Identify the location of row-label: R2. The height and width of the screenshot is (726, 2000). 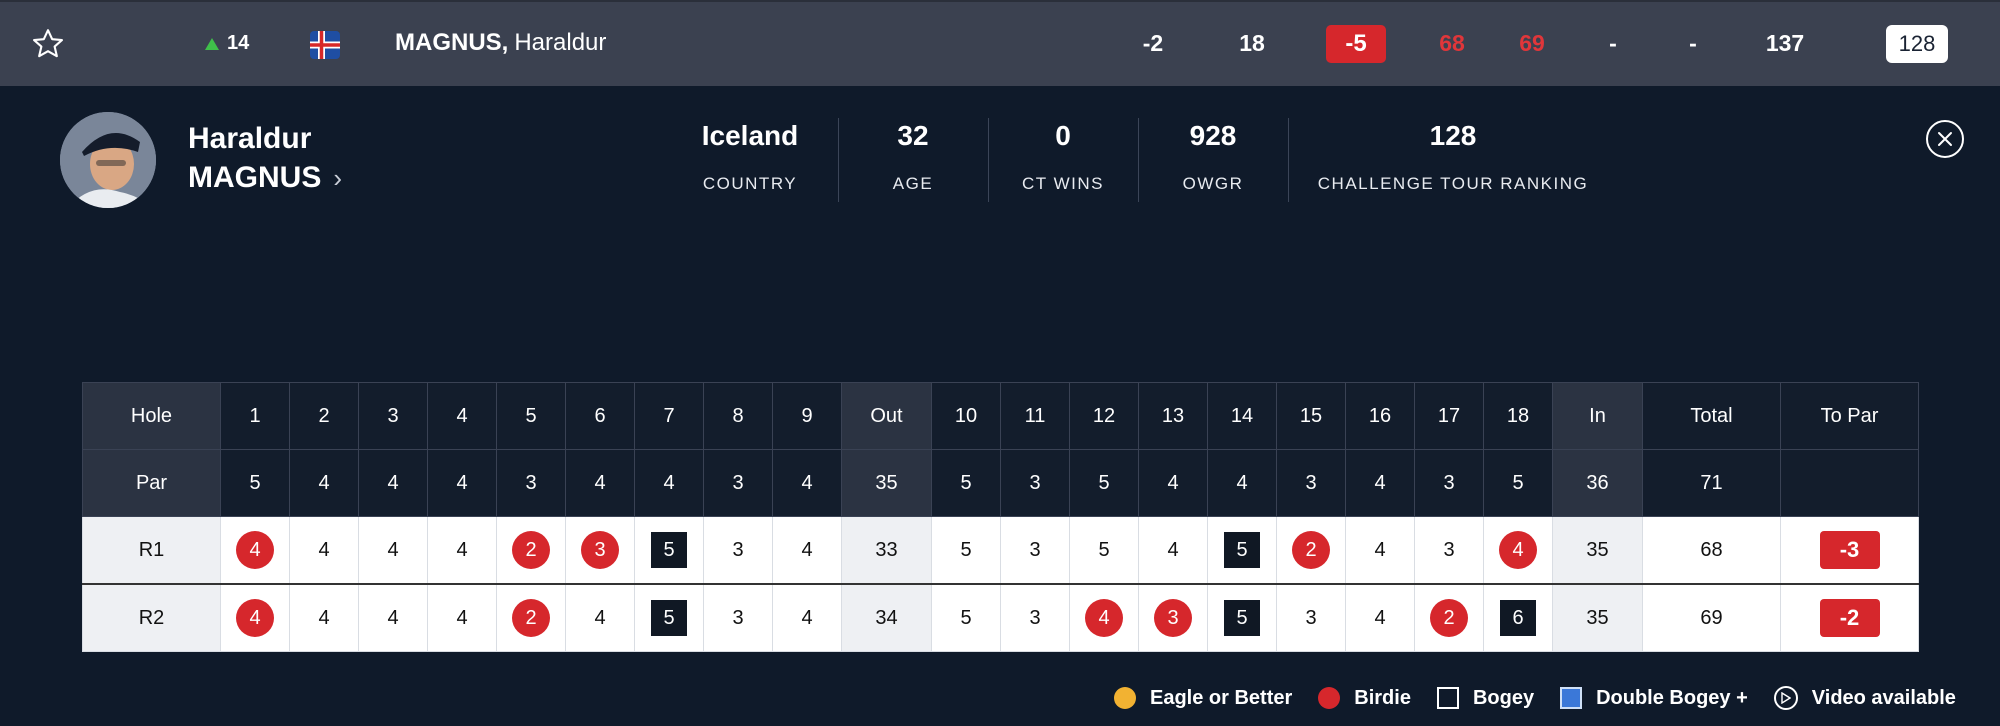
(151, 617).